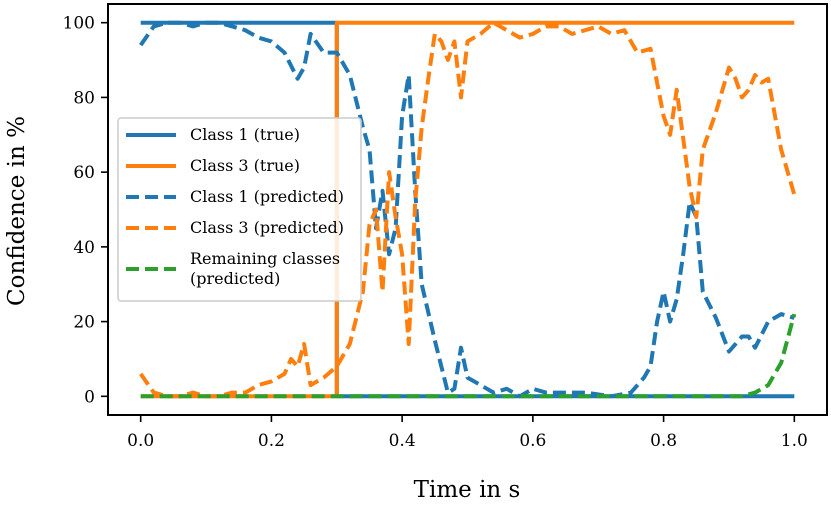 The image size is (831, 506). I want to click on series-line-remaining-classes-predicted, so click(468, 356).